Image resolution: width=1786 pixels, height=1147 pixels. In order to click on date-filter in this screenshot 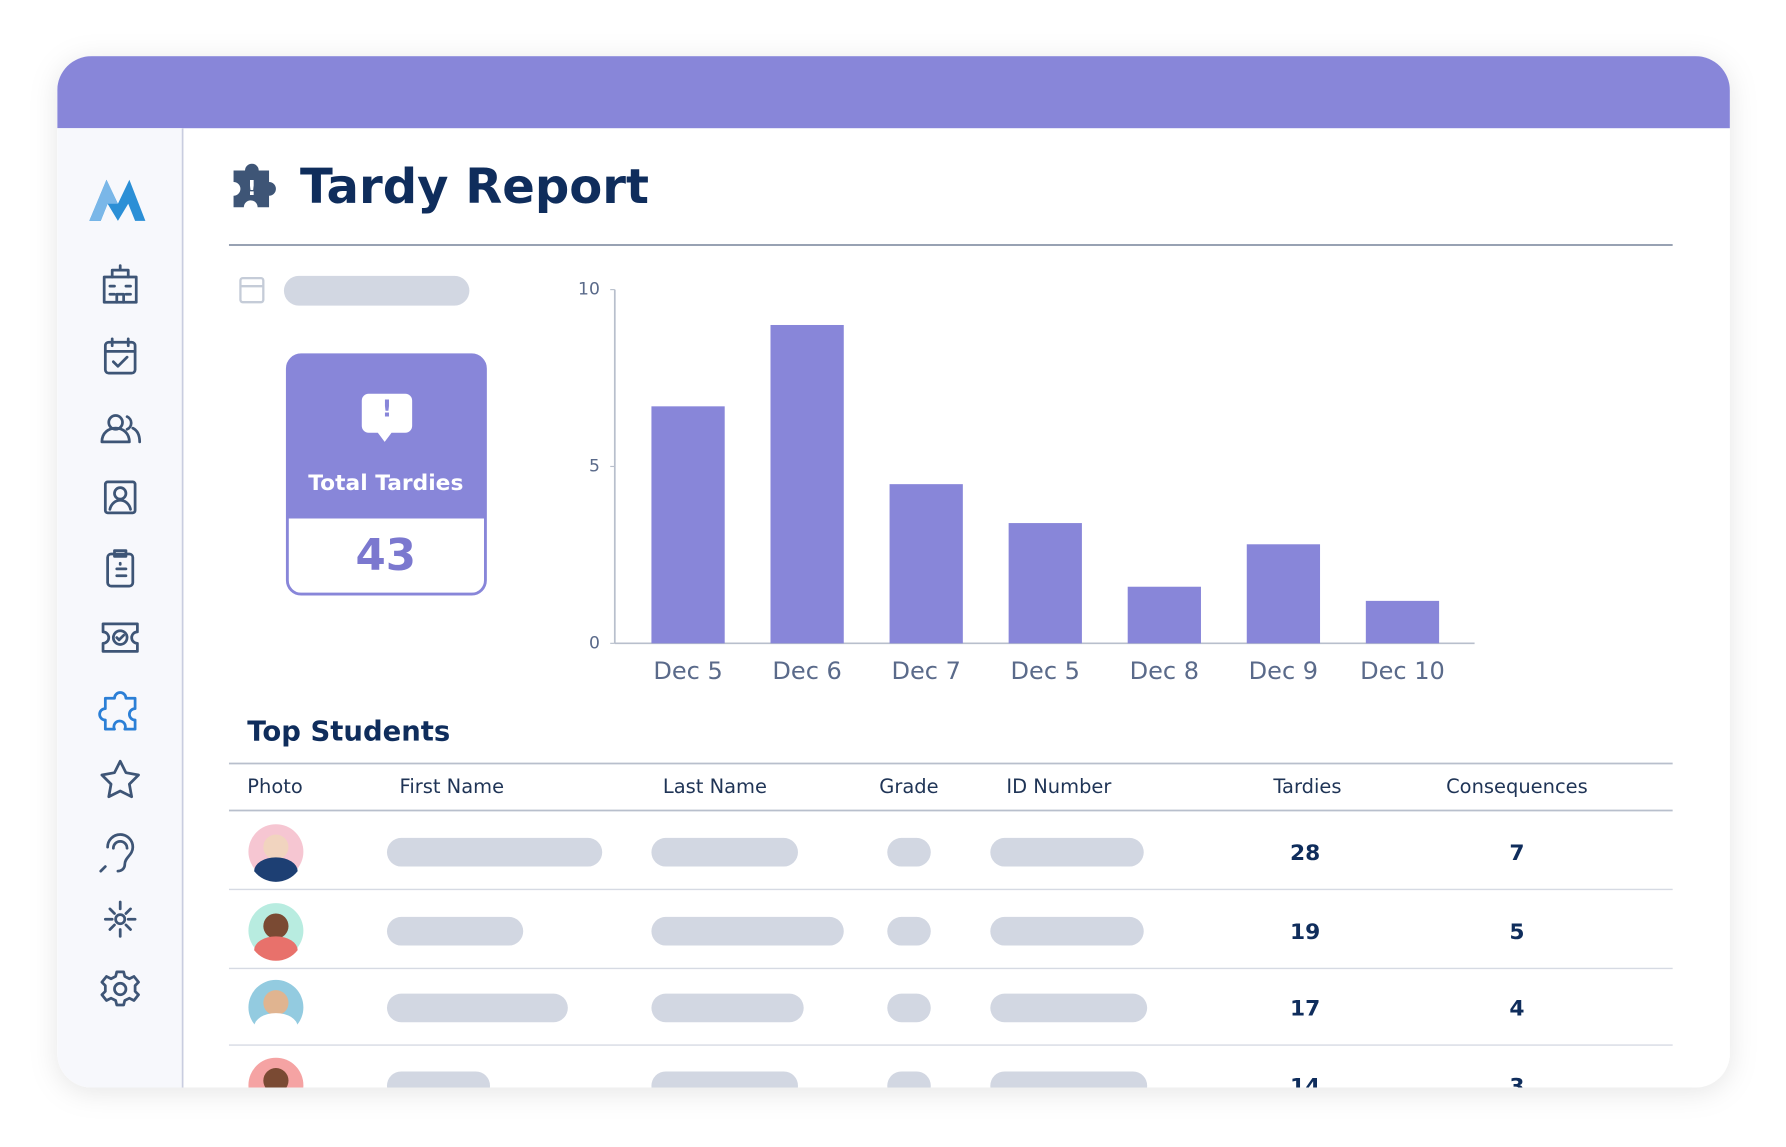, I will do `click(354, 290)`.